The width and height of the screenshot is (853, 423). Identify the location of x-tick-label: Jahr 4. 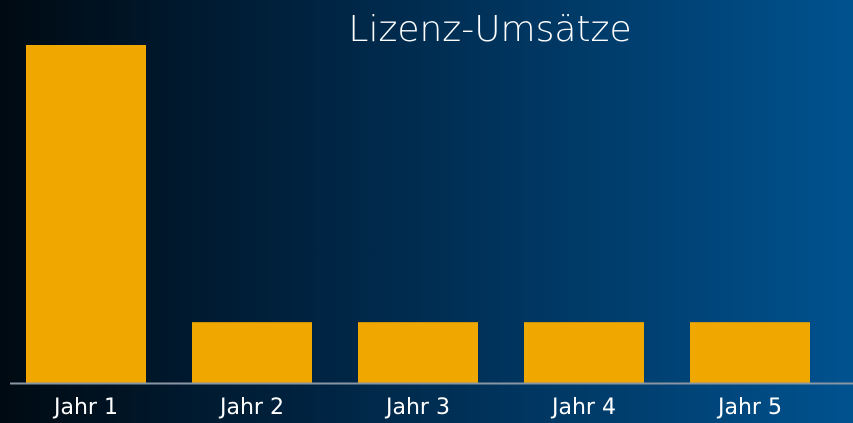
(583, 407).